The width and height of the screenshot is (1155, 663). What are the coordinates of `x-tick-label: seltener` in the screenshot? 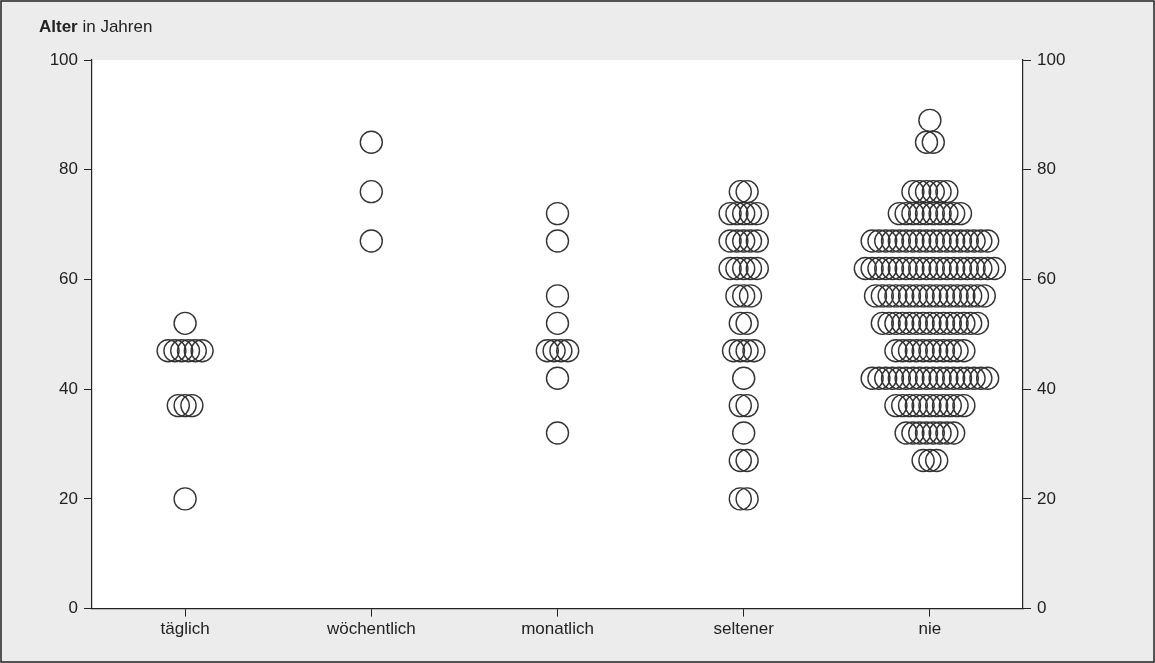 It's located at (744, 629).